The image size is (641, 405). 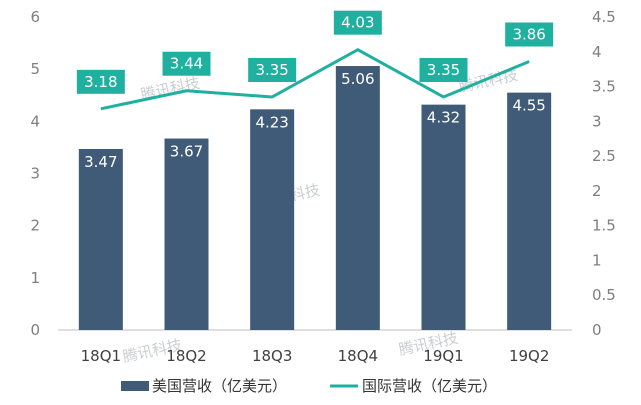 I want to click on right-tick-label: 3.5, so click(x=604, y=87).